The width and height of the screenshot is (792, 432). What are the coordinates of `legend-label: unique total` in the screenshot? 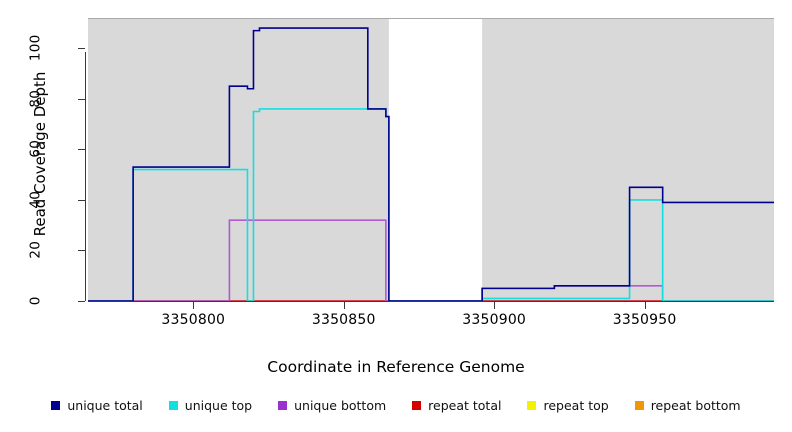 It's located at (105, 405).